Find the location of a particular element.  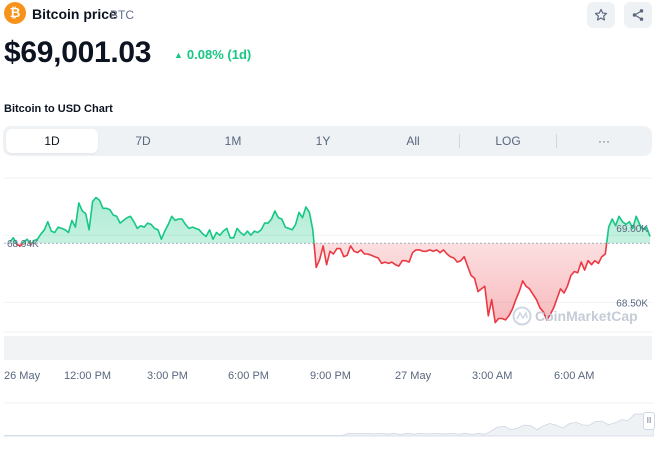

baseline-value-label: 68.94K is located at coordinates (23, 244).